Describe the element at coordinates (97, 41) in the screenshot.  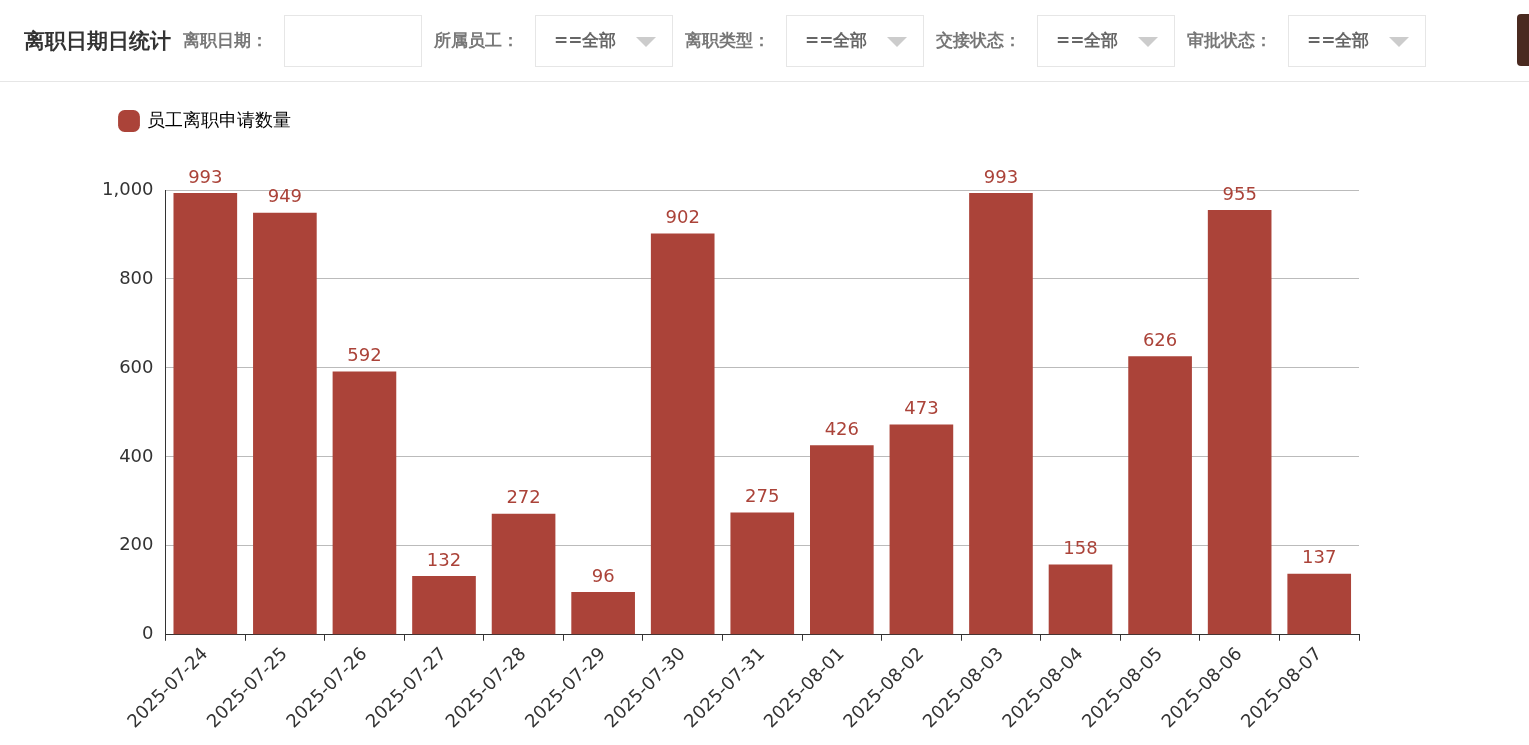
I see `chart-title: 离职日期日统计` at that location.